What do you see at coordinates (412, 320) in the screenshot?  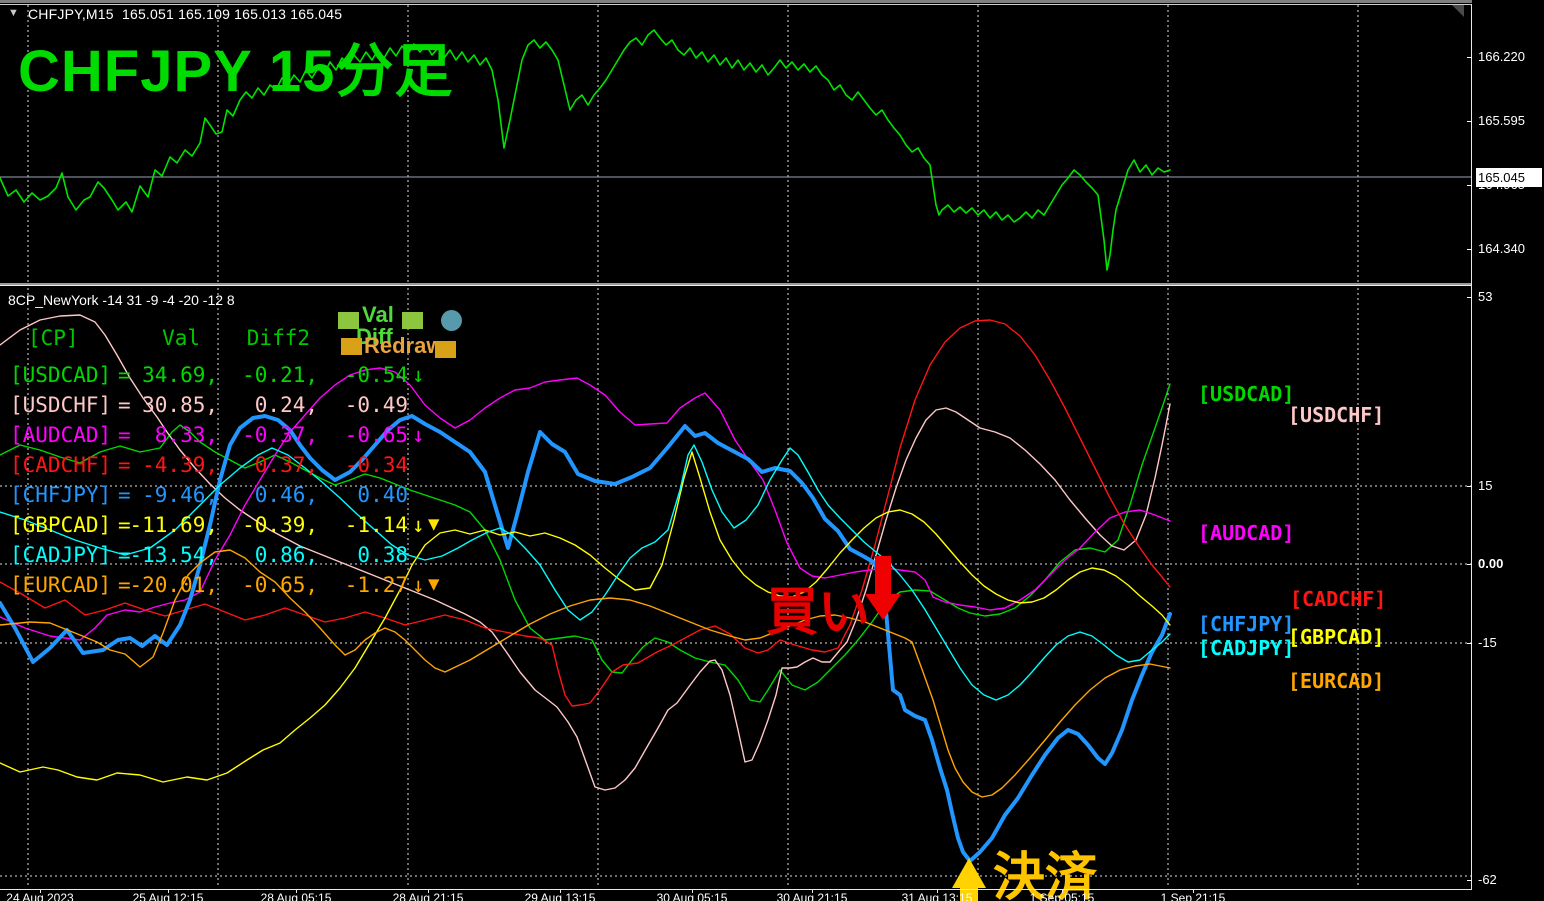 I see `legend-val-square-right` at bounding box center [412, 320].